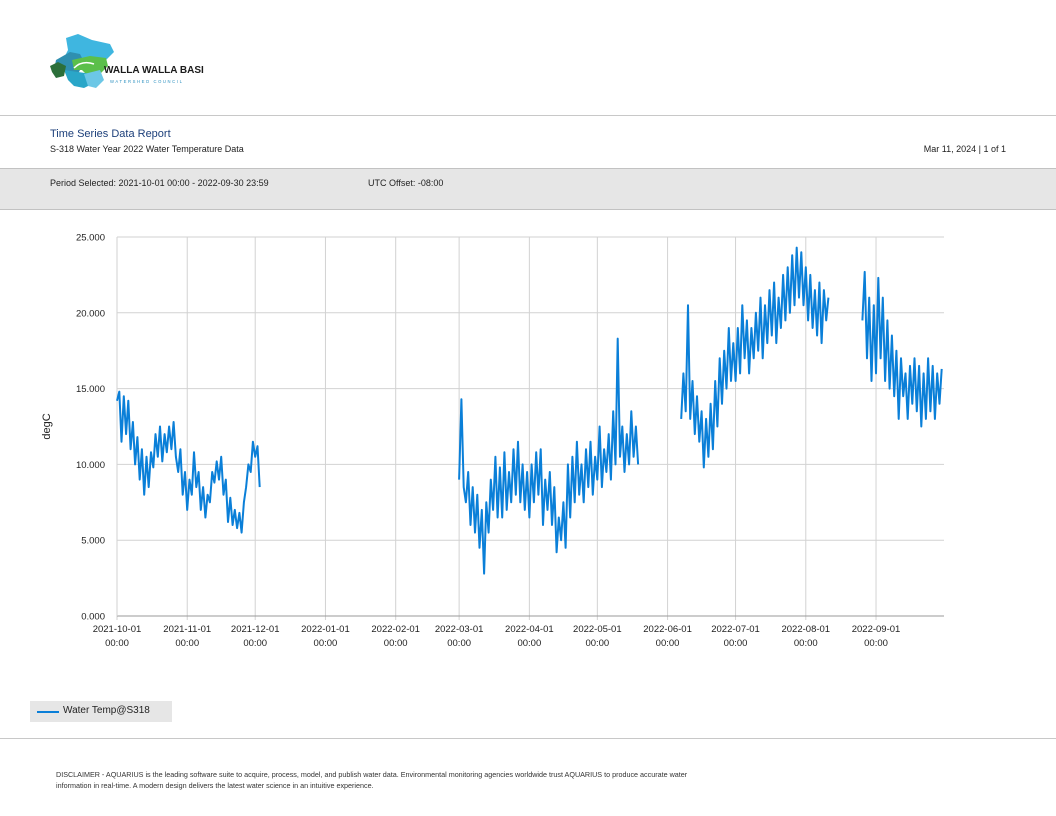 The image size is (1056, 816). Describe the element at coordinates (127, 61) in the screenshot. I see `watershed-map-logo: WALLA WALLA BASIN WATERSHED COUNCIL` at that location.